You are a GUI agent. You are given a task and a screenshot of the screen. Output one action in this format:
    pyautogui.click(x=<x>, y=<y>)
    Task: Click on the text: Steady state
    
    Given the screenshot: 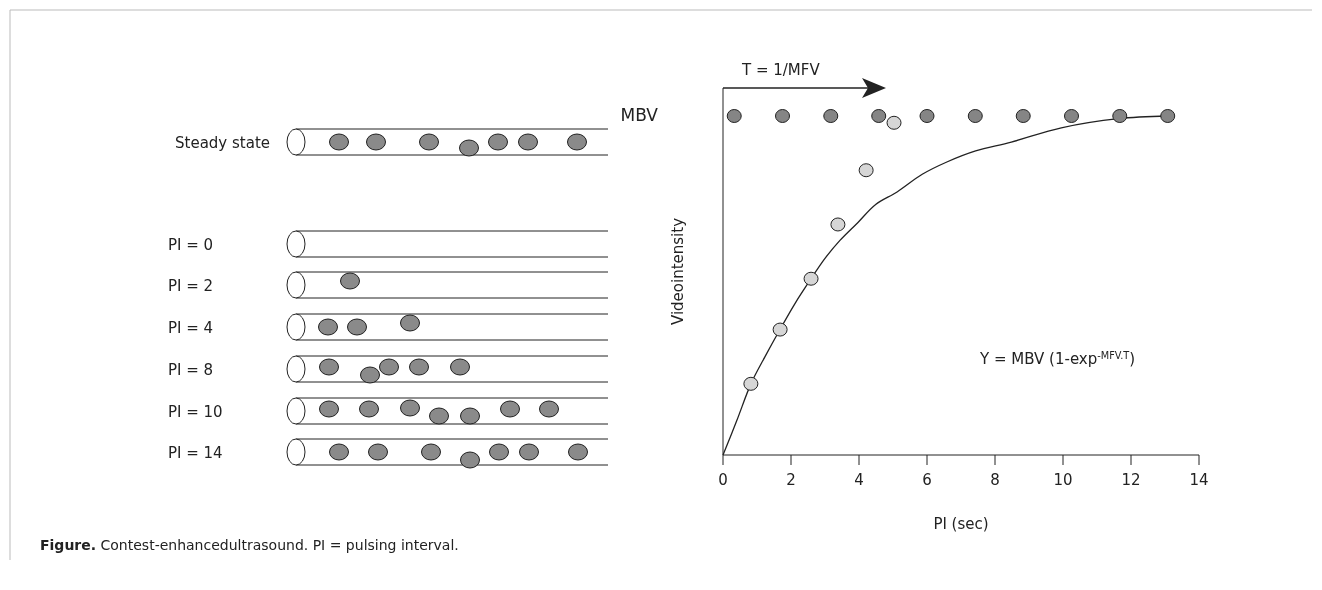 What is the action you would take?
    pyautogui.click(x=222, y=143)
    